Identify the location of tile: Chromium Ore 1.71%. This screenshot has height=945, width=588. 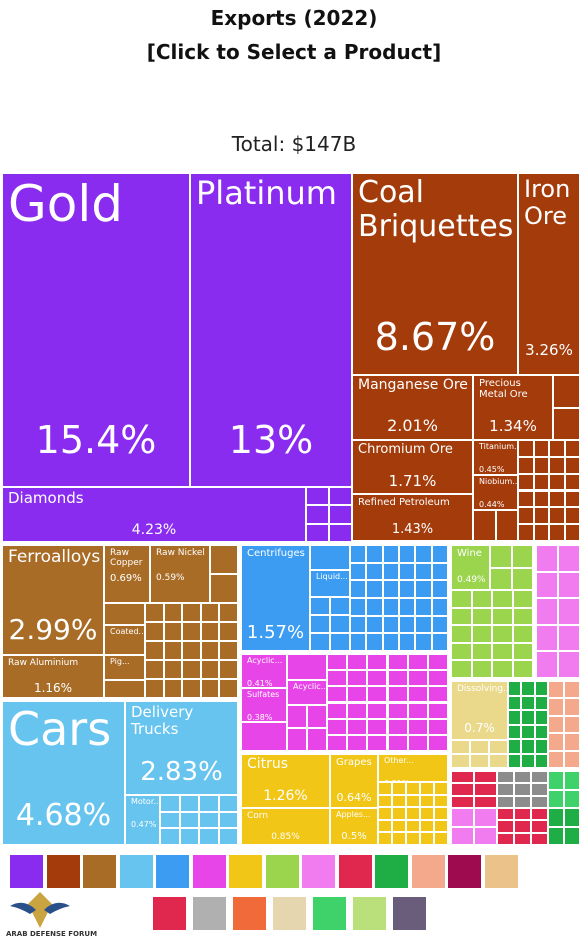
(412, 467).